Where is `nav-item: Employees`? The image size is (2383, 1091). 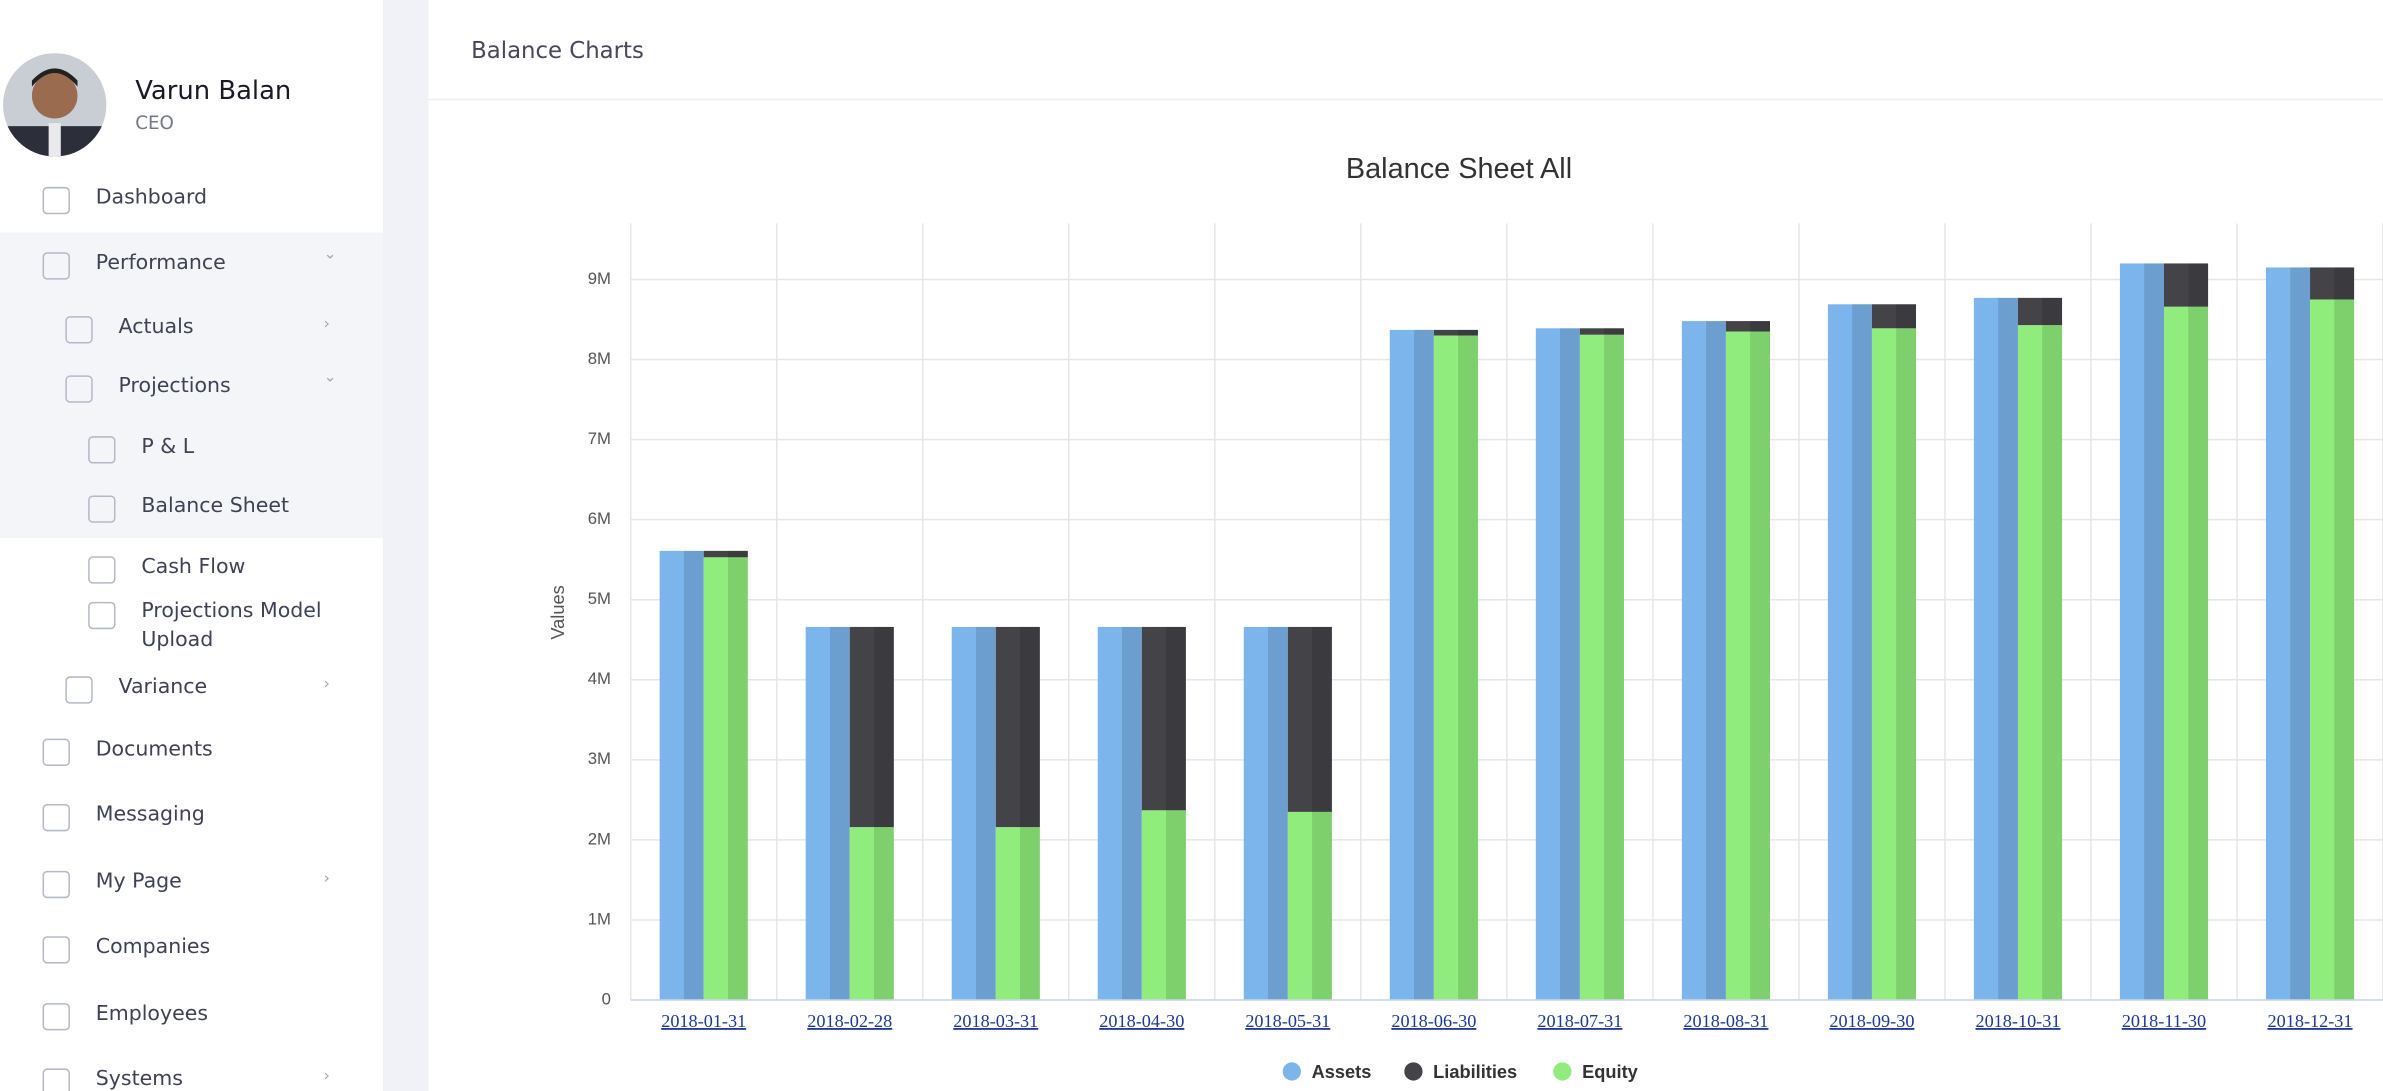
nav-item: Employees is located at coordinates (152, 1013).